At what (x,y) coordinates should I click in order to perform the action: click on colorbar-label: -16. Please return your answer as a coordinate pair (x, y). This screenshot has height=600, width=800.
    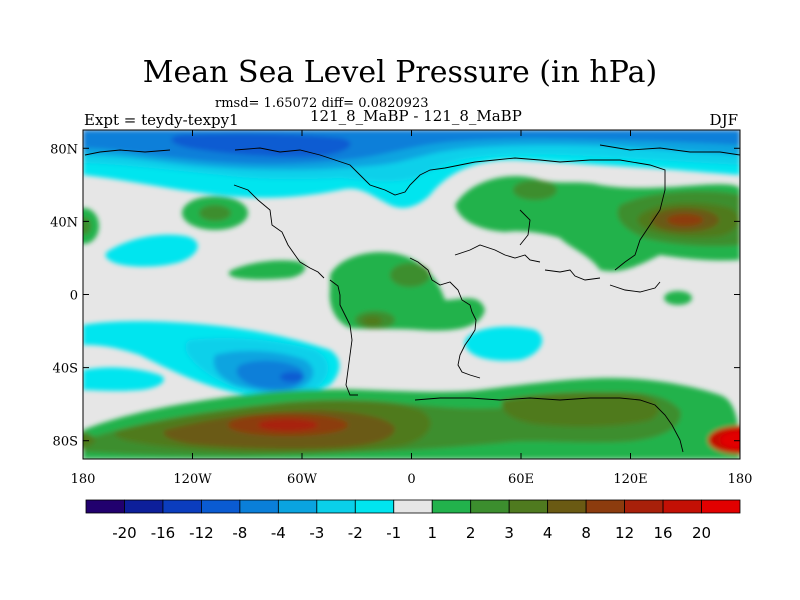
    Looking at the image, I should click on (163, 533).